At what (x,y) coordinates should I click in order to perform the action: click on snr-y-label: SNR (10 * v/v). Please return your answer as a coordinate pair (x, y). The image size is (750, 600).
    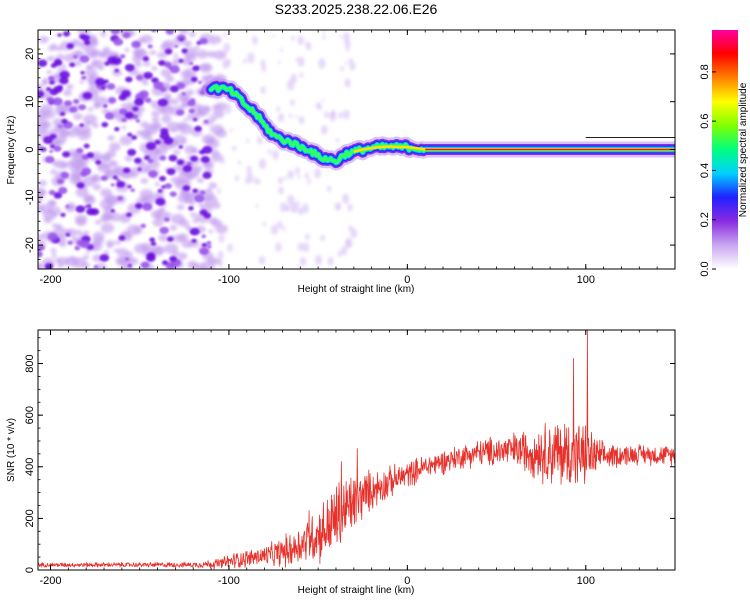
    Looking at the image, I should click on (11, 450).